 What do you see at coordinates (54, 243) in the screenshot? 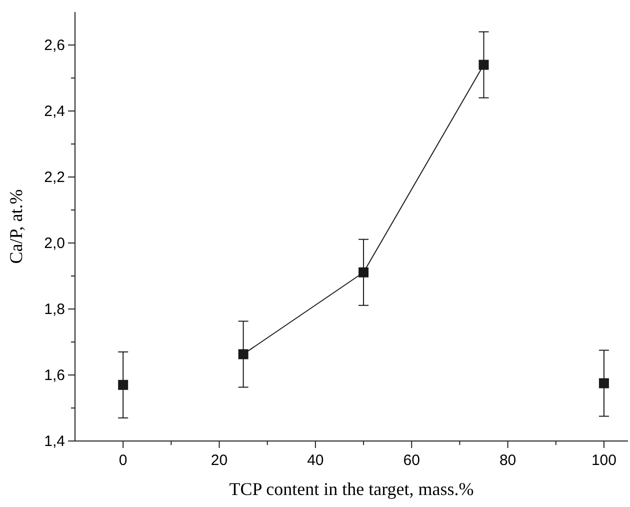
I see `y-tick-label: 2,0` at bounding box center [54, 243].